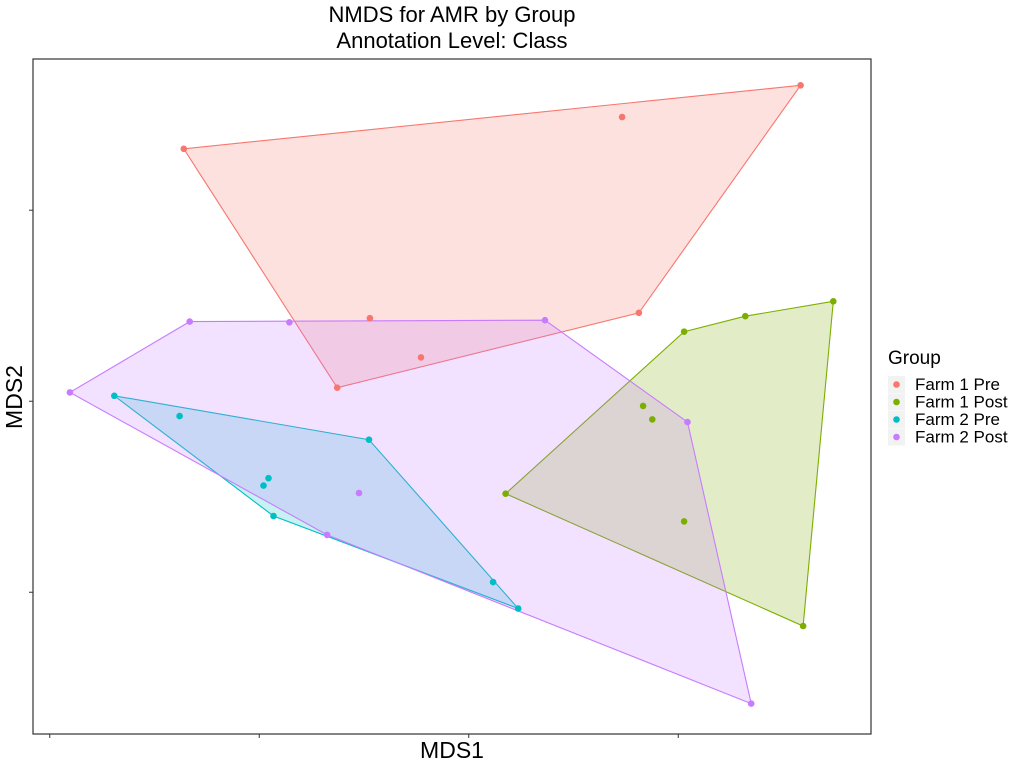 This screenshot has width=1024, height=768. I want to click on legend-key-farm-1-post, so click(896, 402).